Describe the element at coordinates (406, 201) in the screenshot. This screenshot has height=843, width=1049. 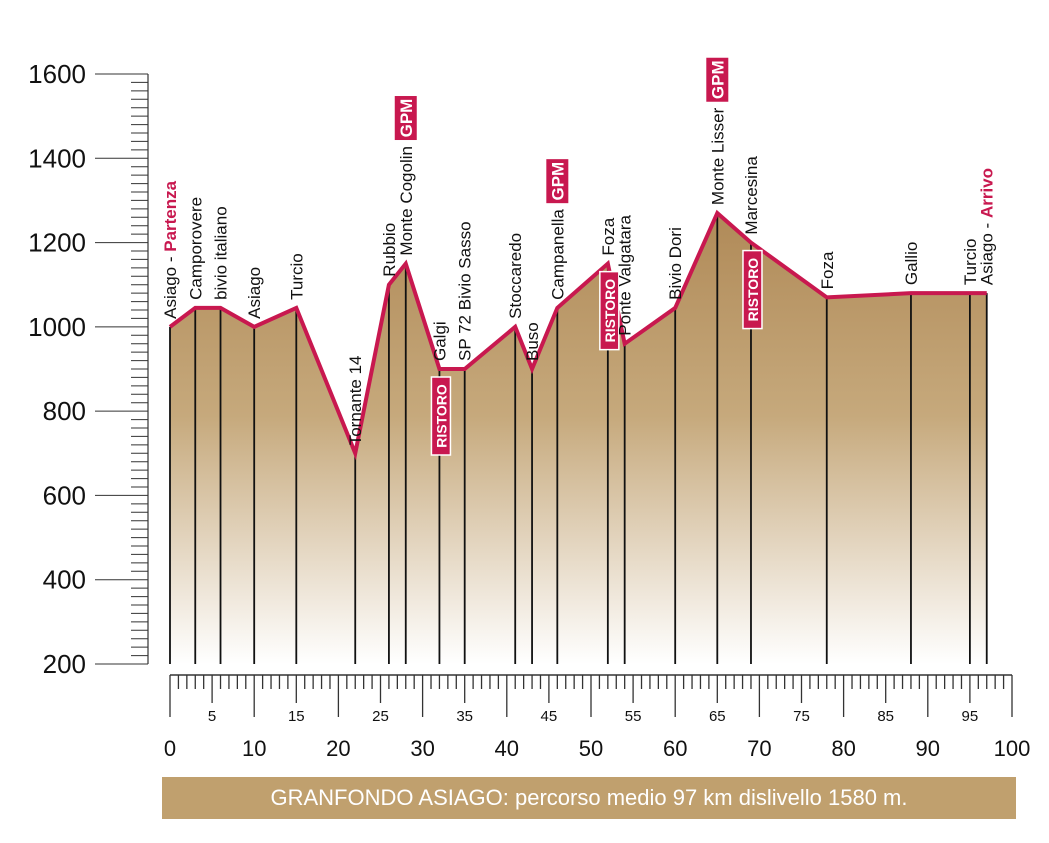
I see `waypoint-label-7: Monte Cogolin` at that location.